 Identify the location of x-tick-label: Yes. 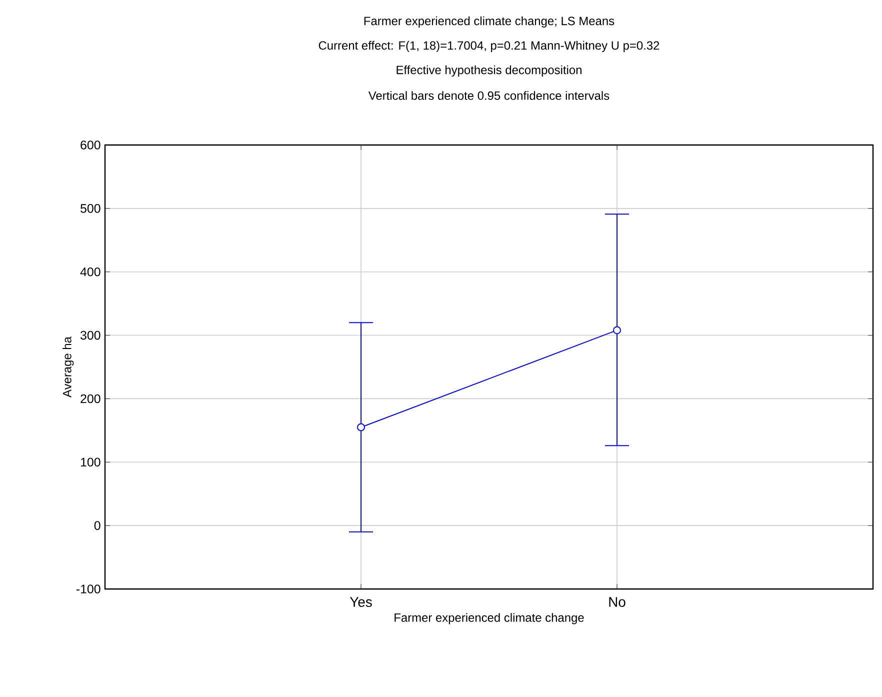
(361, 602).